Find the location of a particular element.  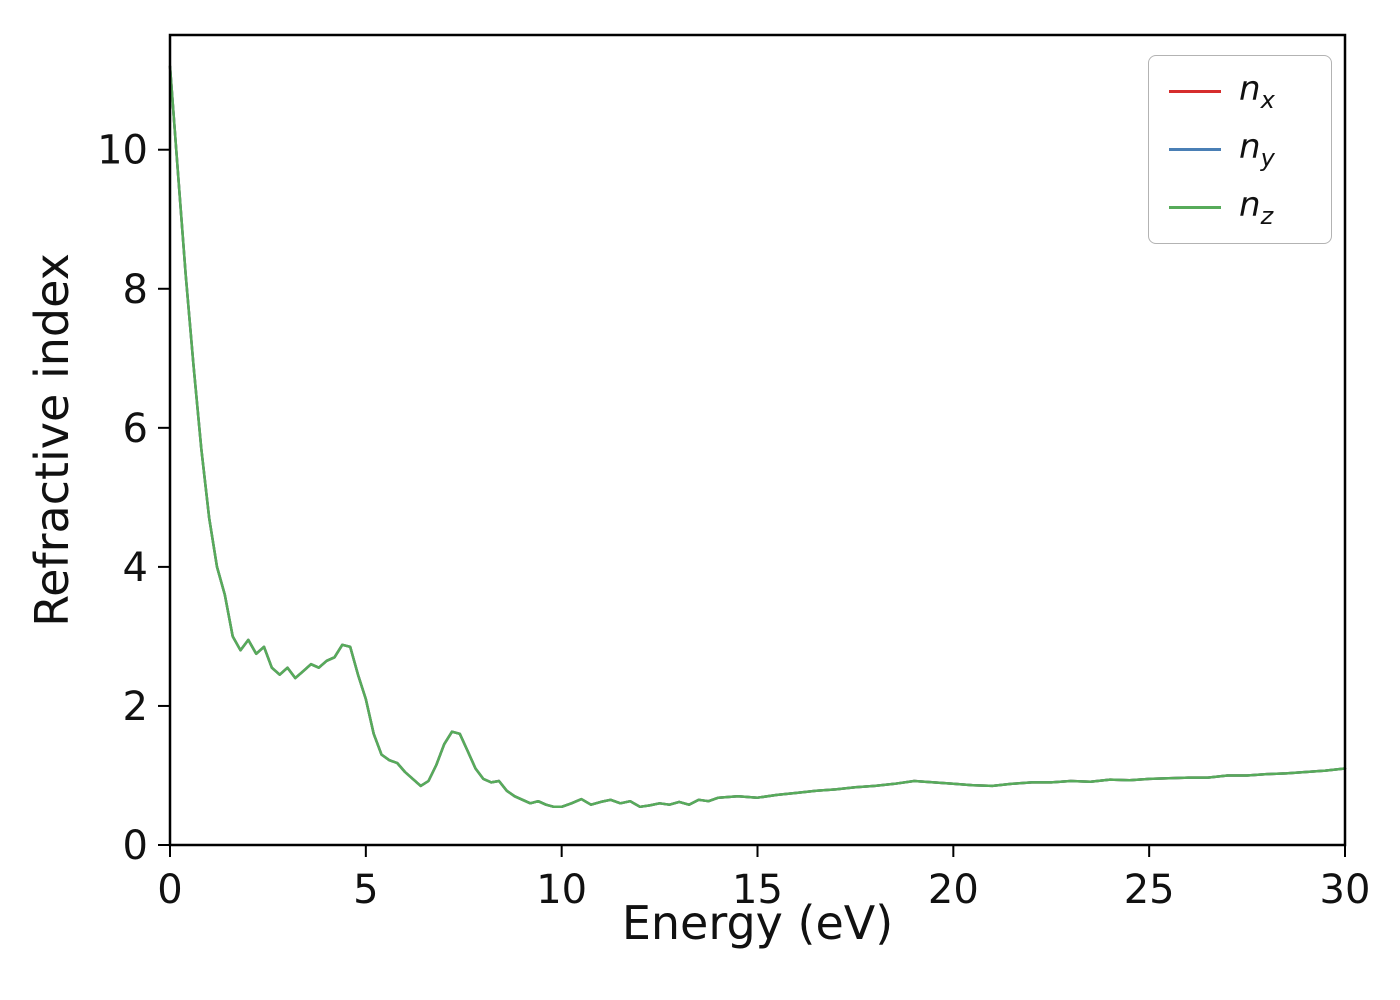

y-tick-label: 8 is located at coordinates (135, 290).